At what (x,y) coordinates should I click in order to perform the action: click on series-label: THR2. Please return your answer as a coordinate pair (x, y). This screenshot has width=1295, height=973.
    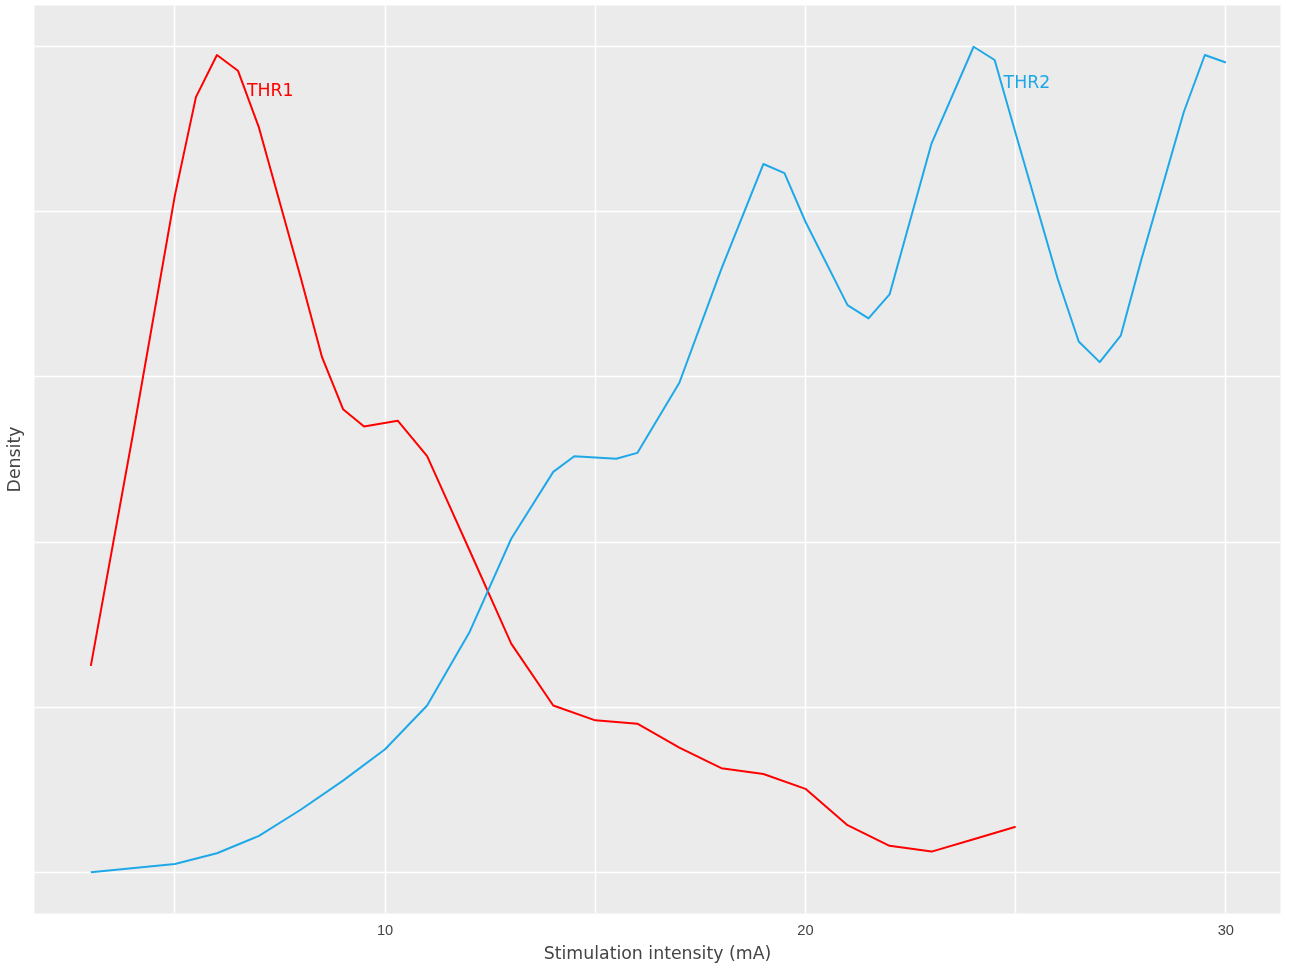
    Looking at the image, I should click on (1026, 81).